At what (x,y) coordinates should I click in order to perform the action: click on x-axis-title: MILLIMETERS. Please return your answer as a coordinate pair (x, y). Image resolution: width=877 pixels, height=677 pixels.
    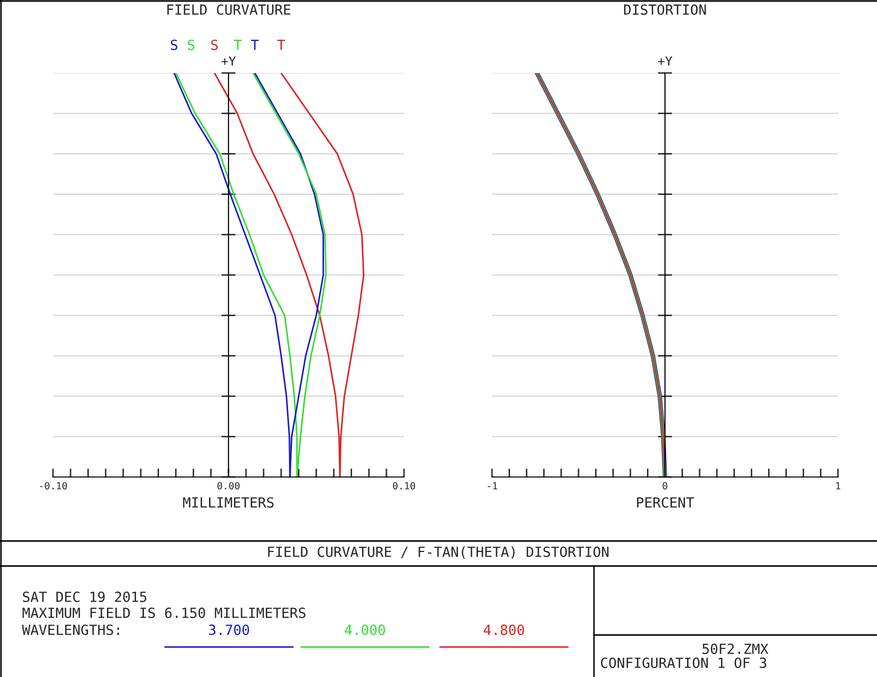
    Looking at the image, I should click on (228, 502).